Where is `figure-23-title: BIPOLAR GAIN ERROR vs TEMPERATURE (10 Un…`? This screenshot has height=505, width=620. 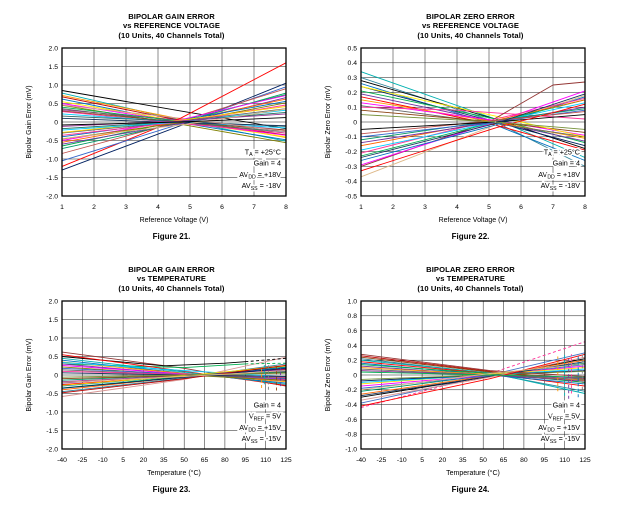
figure-23-title: BIPOLAR GAIN ERROR vs TEMPERATURE (10 Un… is located at coordinates (171, 279).